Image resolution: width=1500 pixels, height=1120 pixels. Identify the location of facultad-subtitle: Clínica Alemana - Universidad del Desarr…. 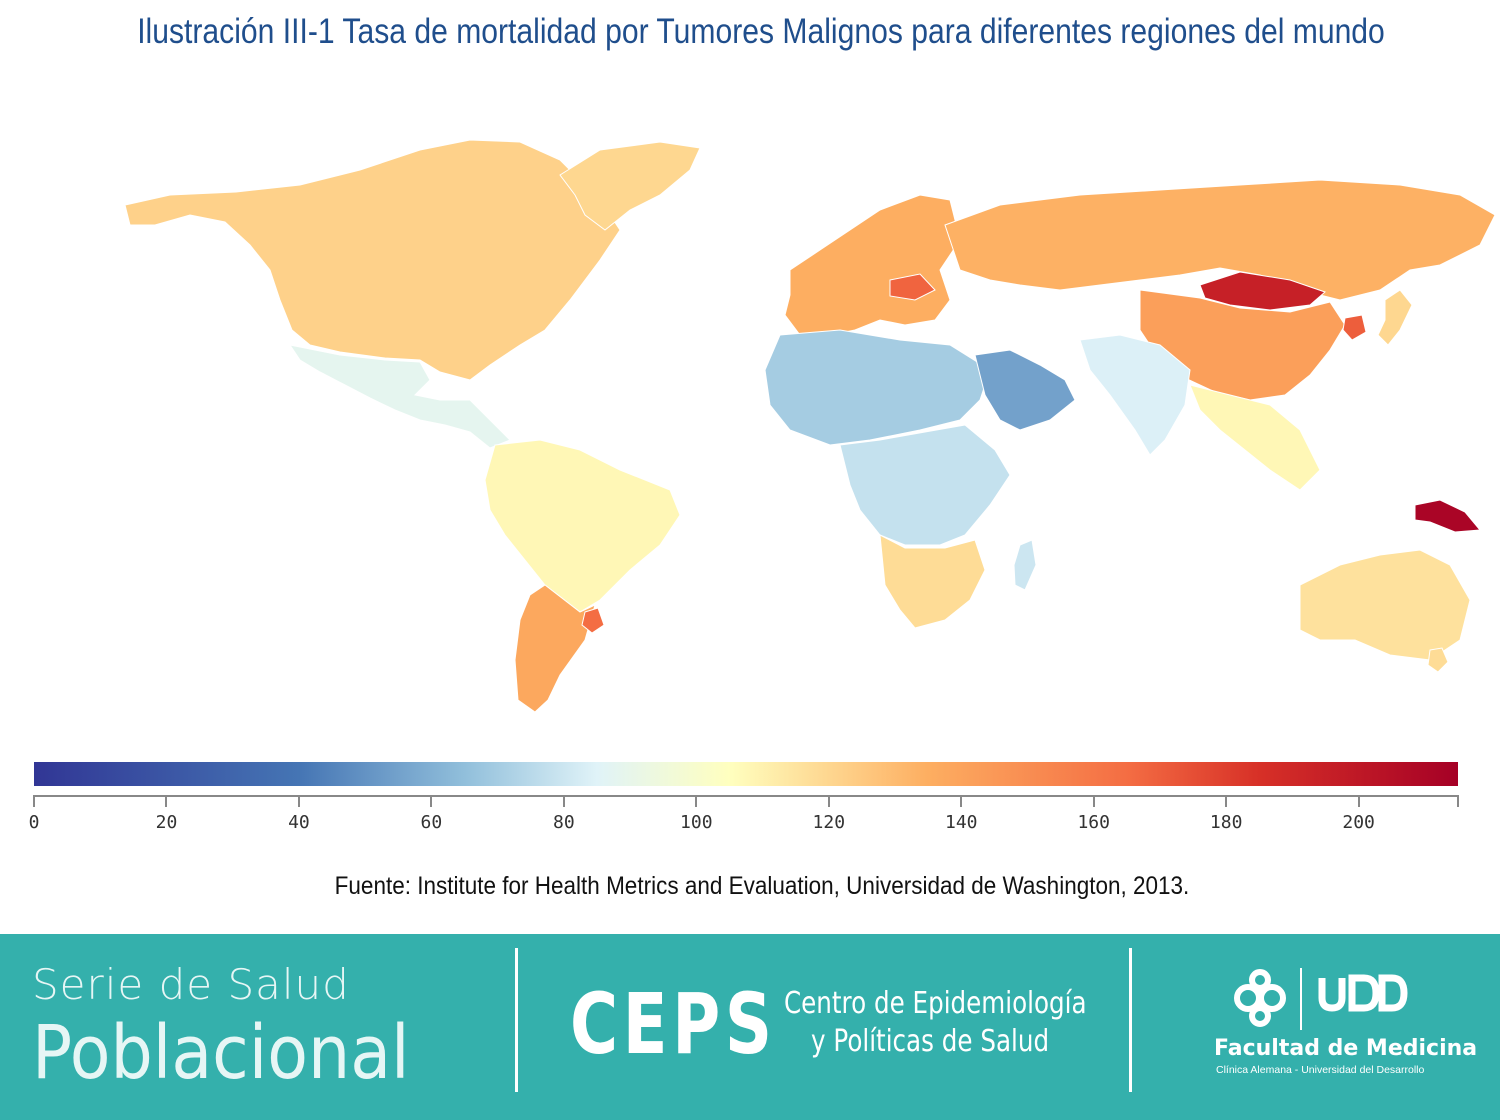
(1320, 1070).